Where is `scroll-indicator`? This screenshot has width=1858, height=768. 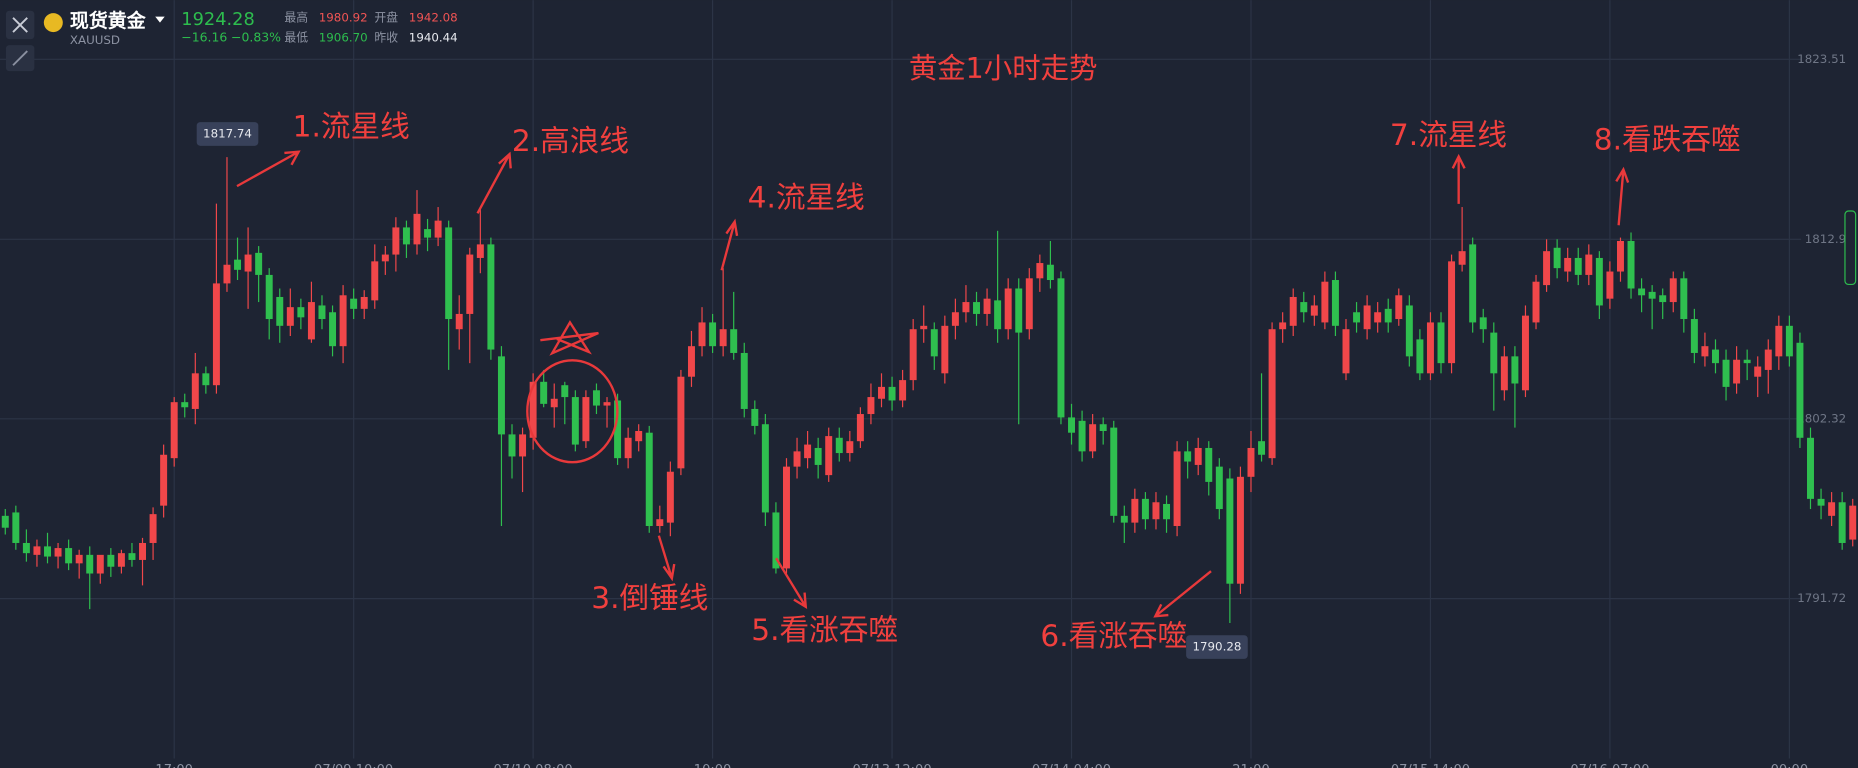 scroll-indicator is located at coordinates (1850, 248).